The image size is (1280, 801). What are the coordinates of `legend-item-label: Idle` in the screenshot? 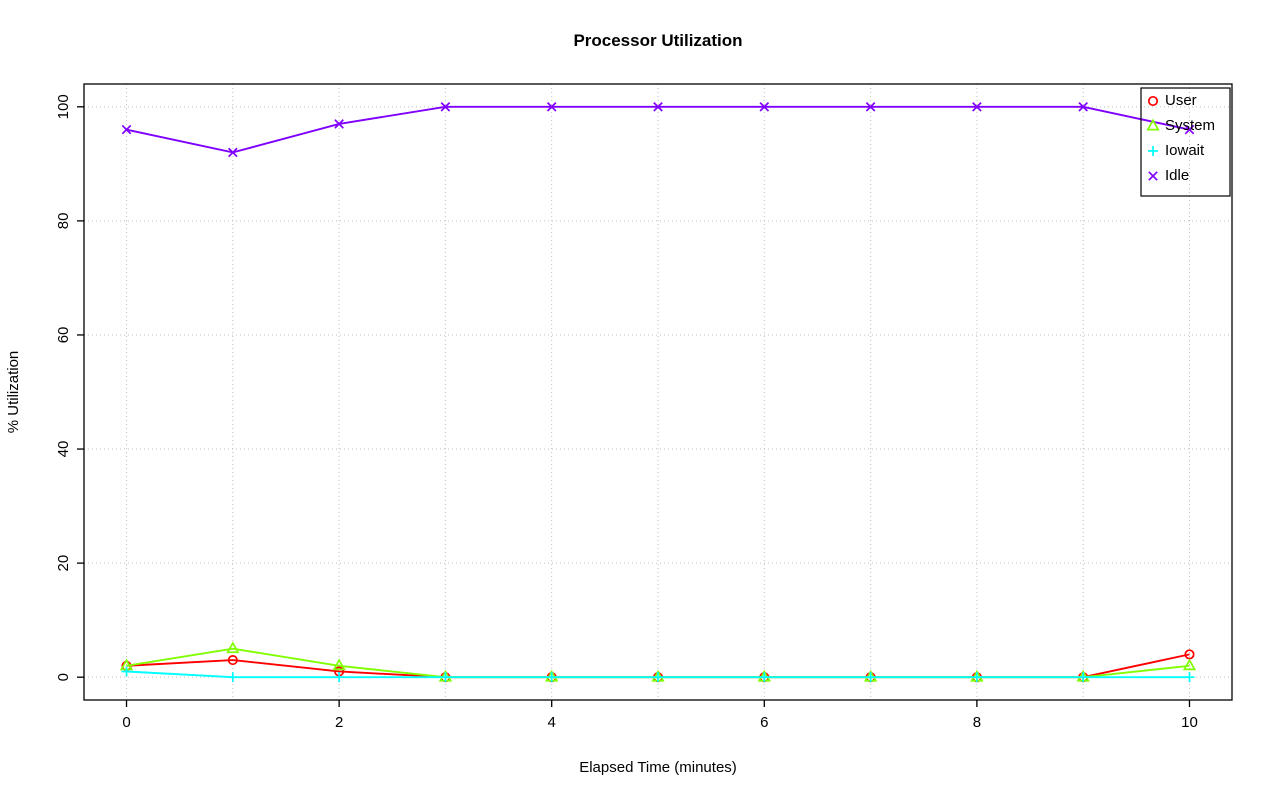 It's located at (1177, 175).